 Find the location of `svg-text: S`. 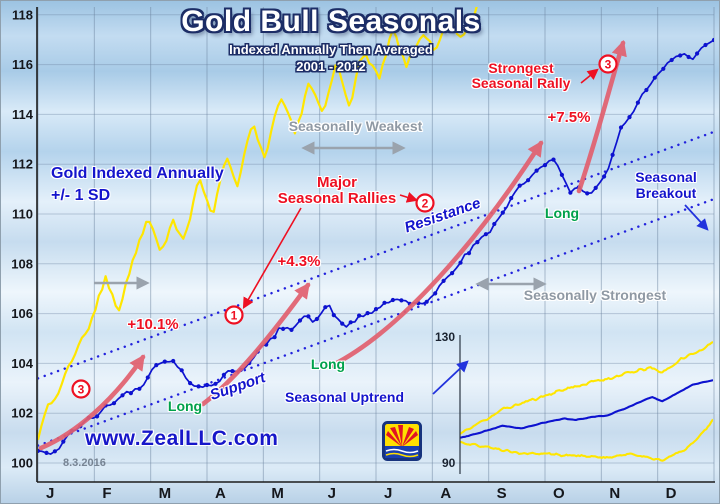

svg-text: S is located at coordinates (502, 493).